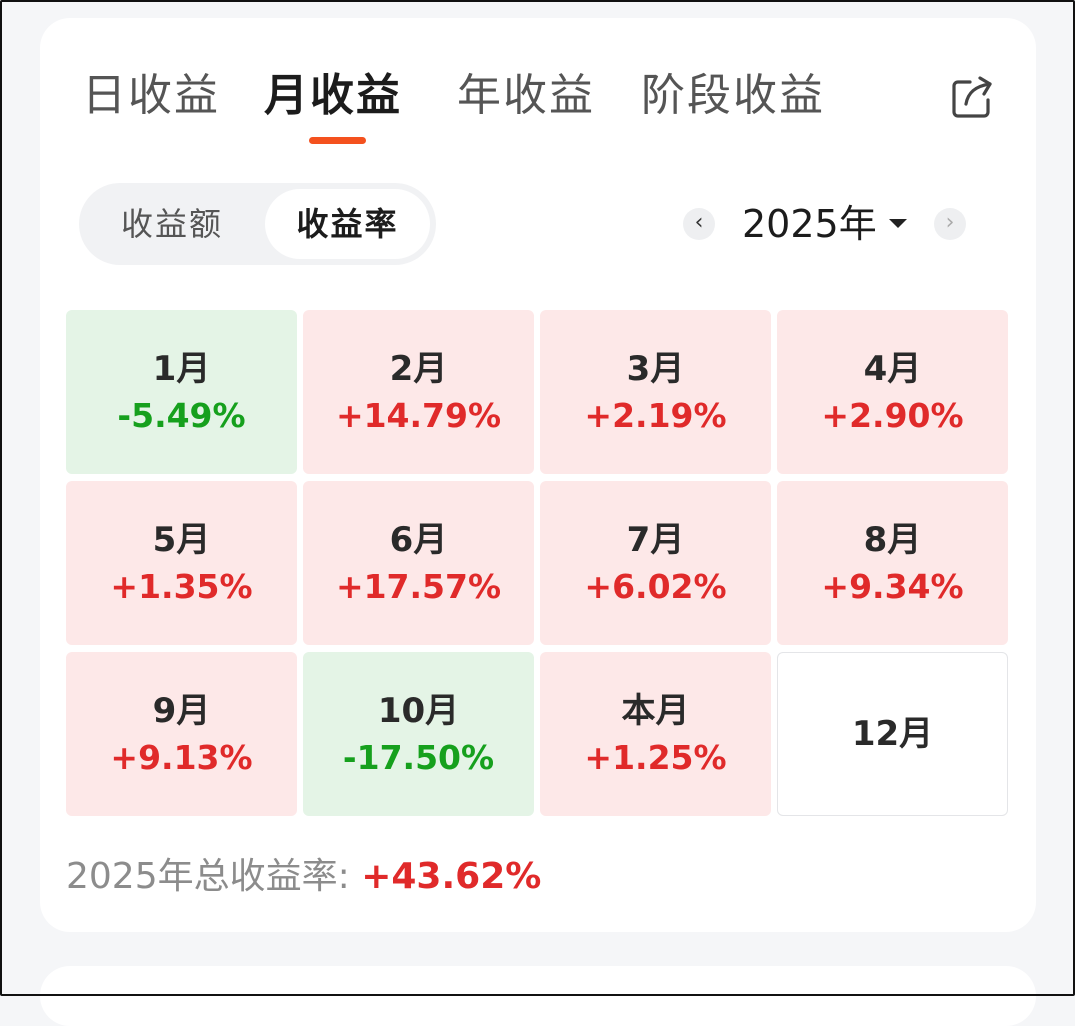 The height and width of the screenshot is (1026, 1075). What do you see at coordinates (337, 140) in the screenshot?
I see `active-tab-indicator` at bounding box center [337, 140].